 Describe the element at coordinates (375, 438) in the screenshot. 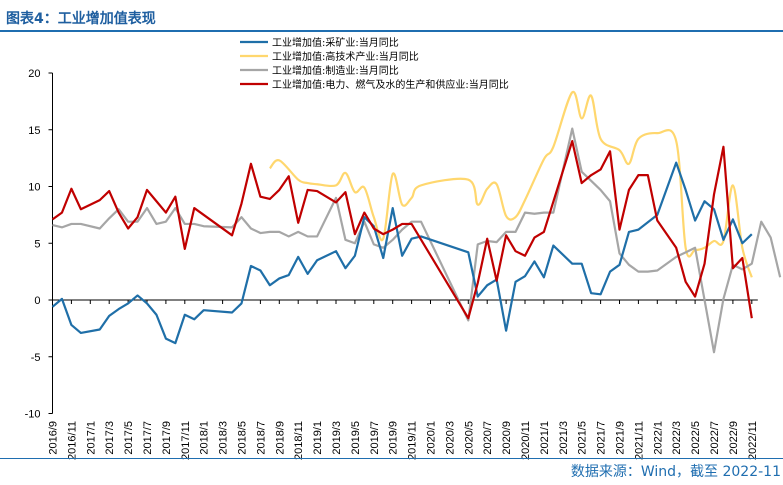

I see `x-tick-label: 2019/7` at that location.